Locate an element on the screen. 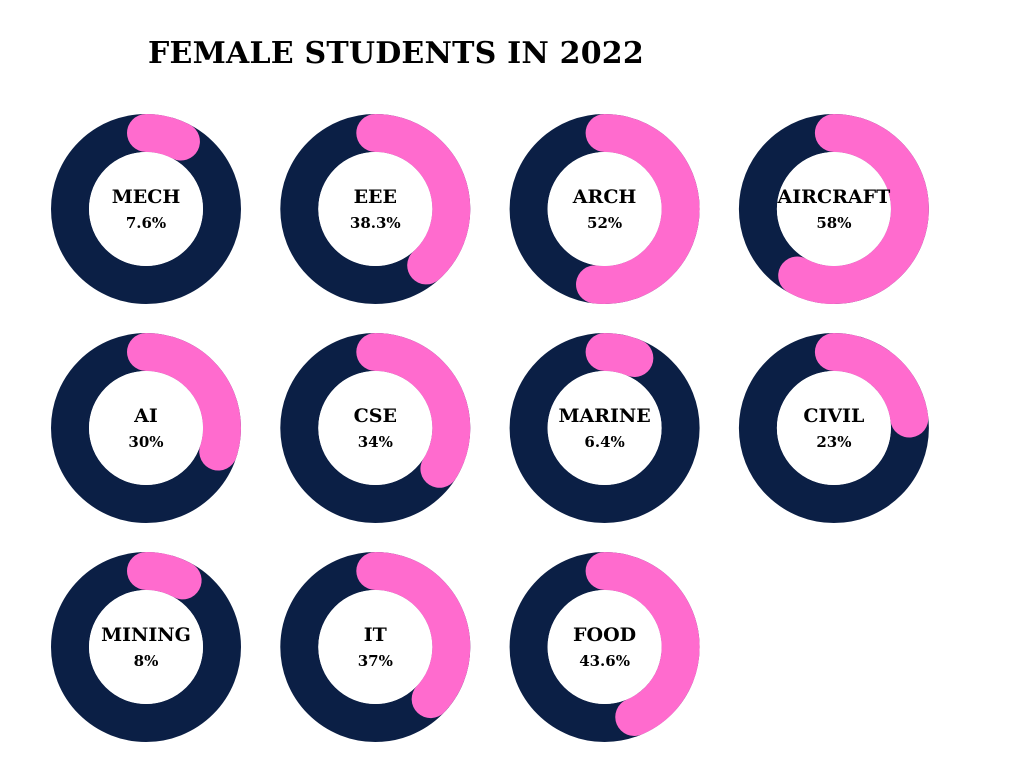  donut-value-label: 8% is located at coordinates (146, 661).